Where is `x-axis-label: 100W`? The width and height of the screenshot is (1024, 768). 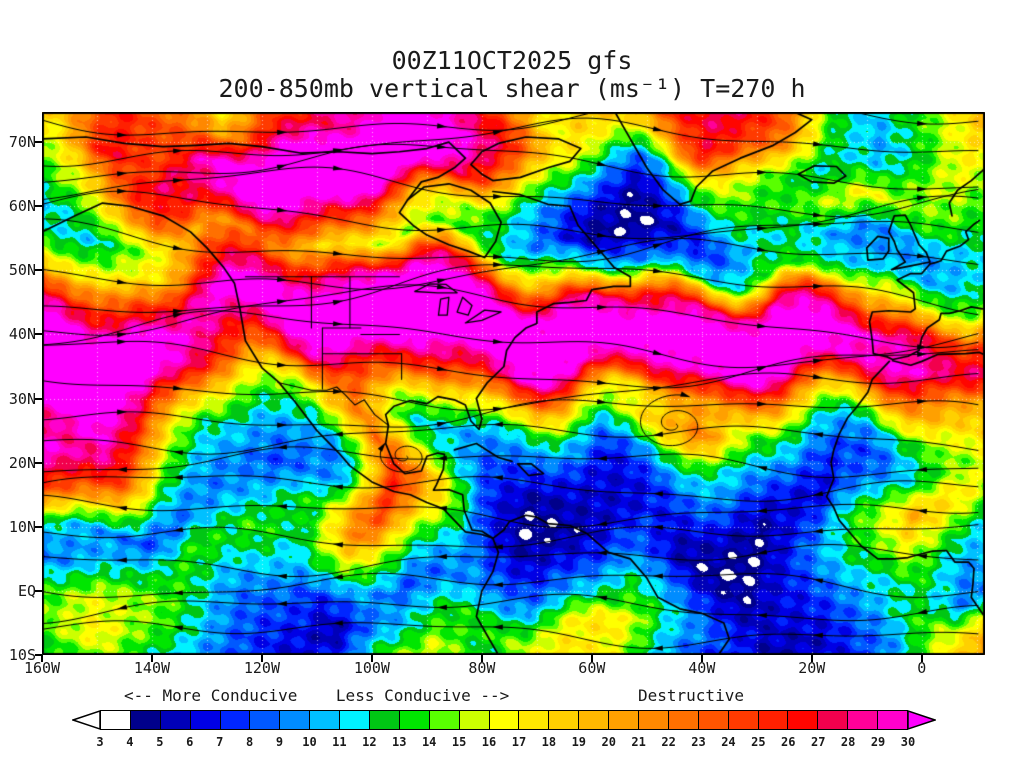
x-axis-label: 100W is located at coordinates (371, 668).